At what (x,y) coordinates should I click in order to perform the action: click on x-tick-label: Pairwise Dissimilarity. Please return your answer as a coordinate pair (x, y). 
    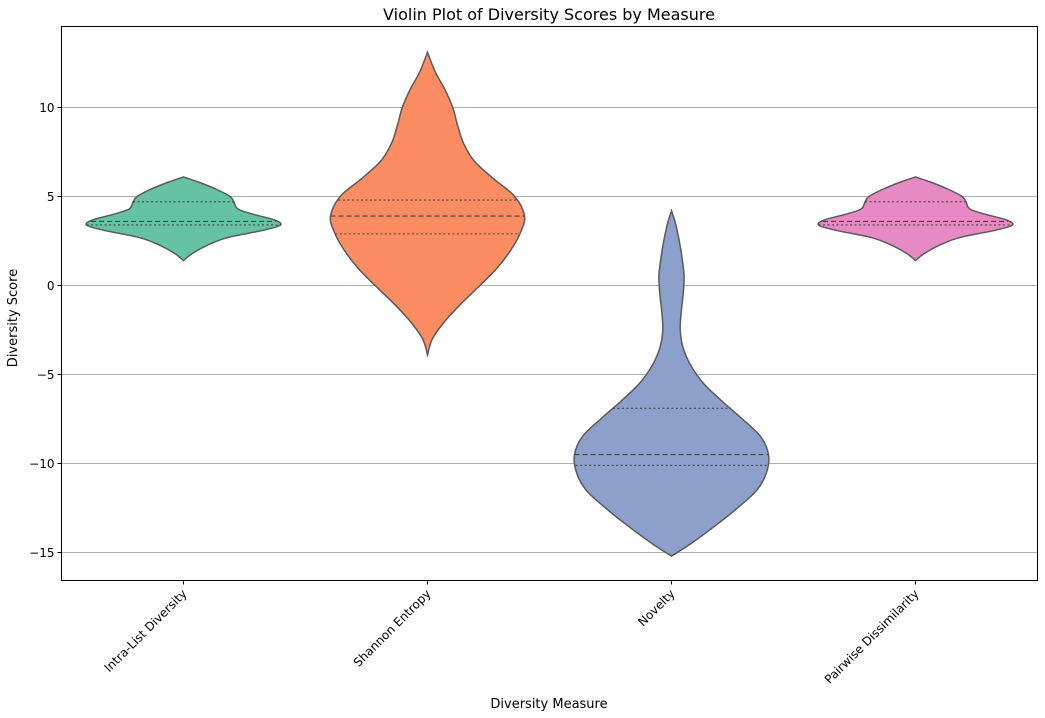
    Looking at the image, I should click on (872, 637).